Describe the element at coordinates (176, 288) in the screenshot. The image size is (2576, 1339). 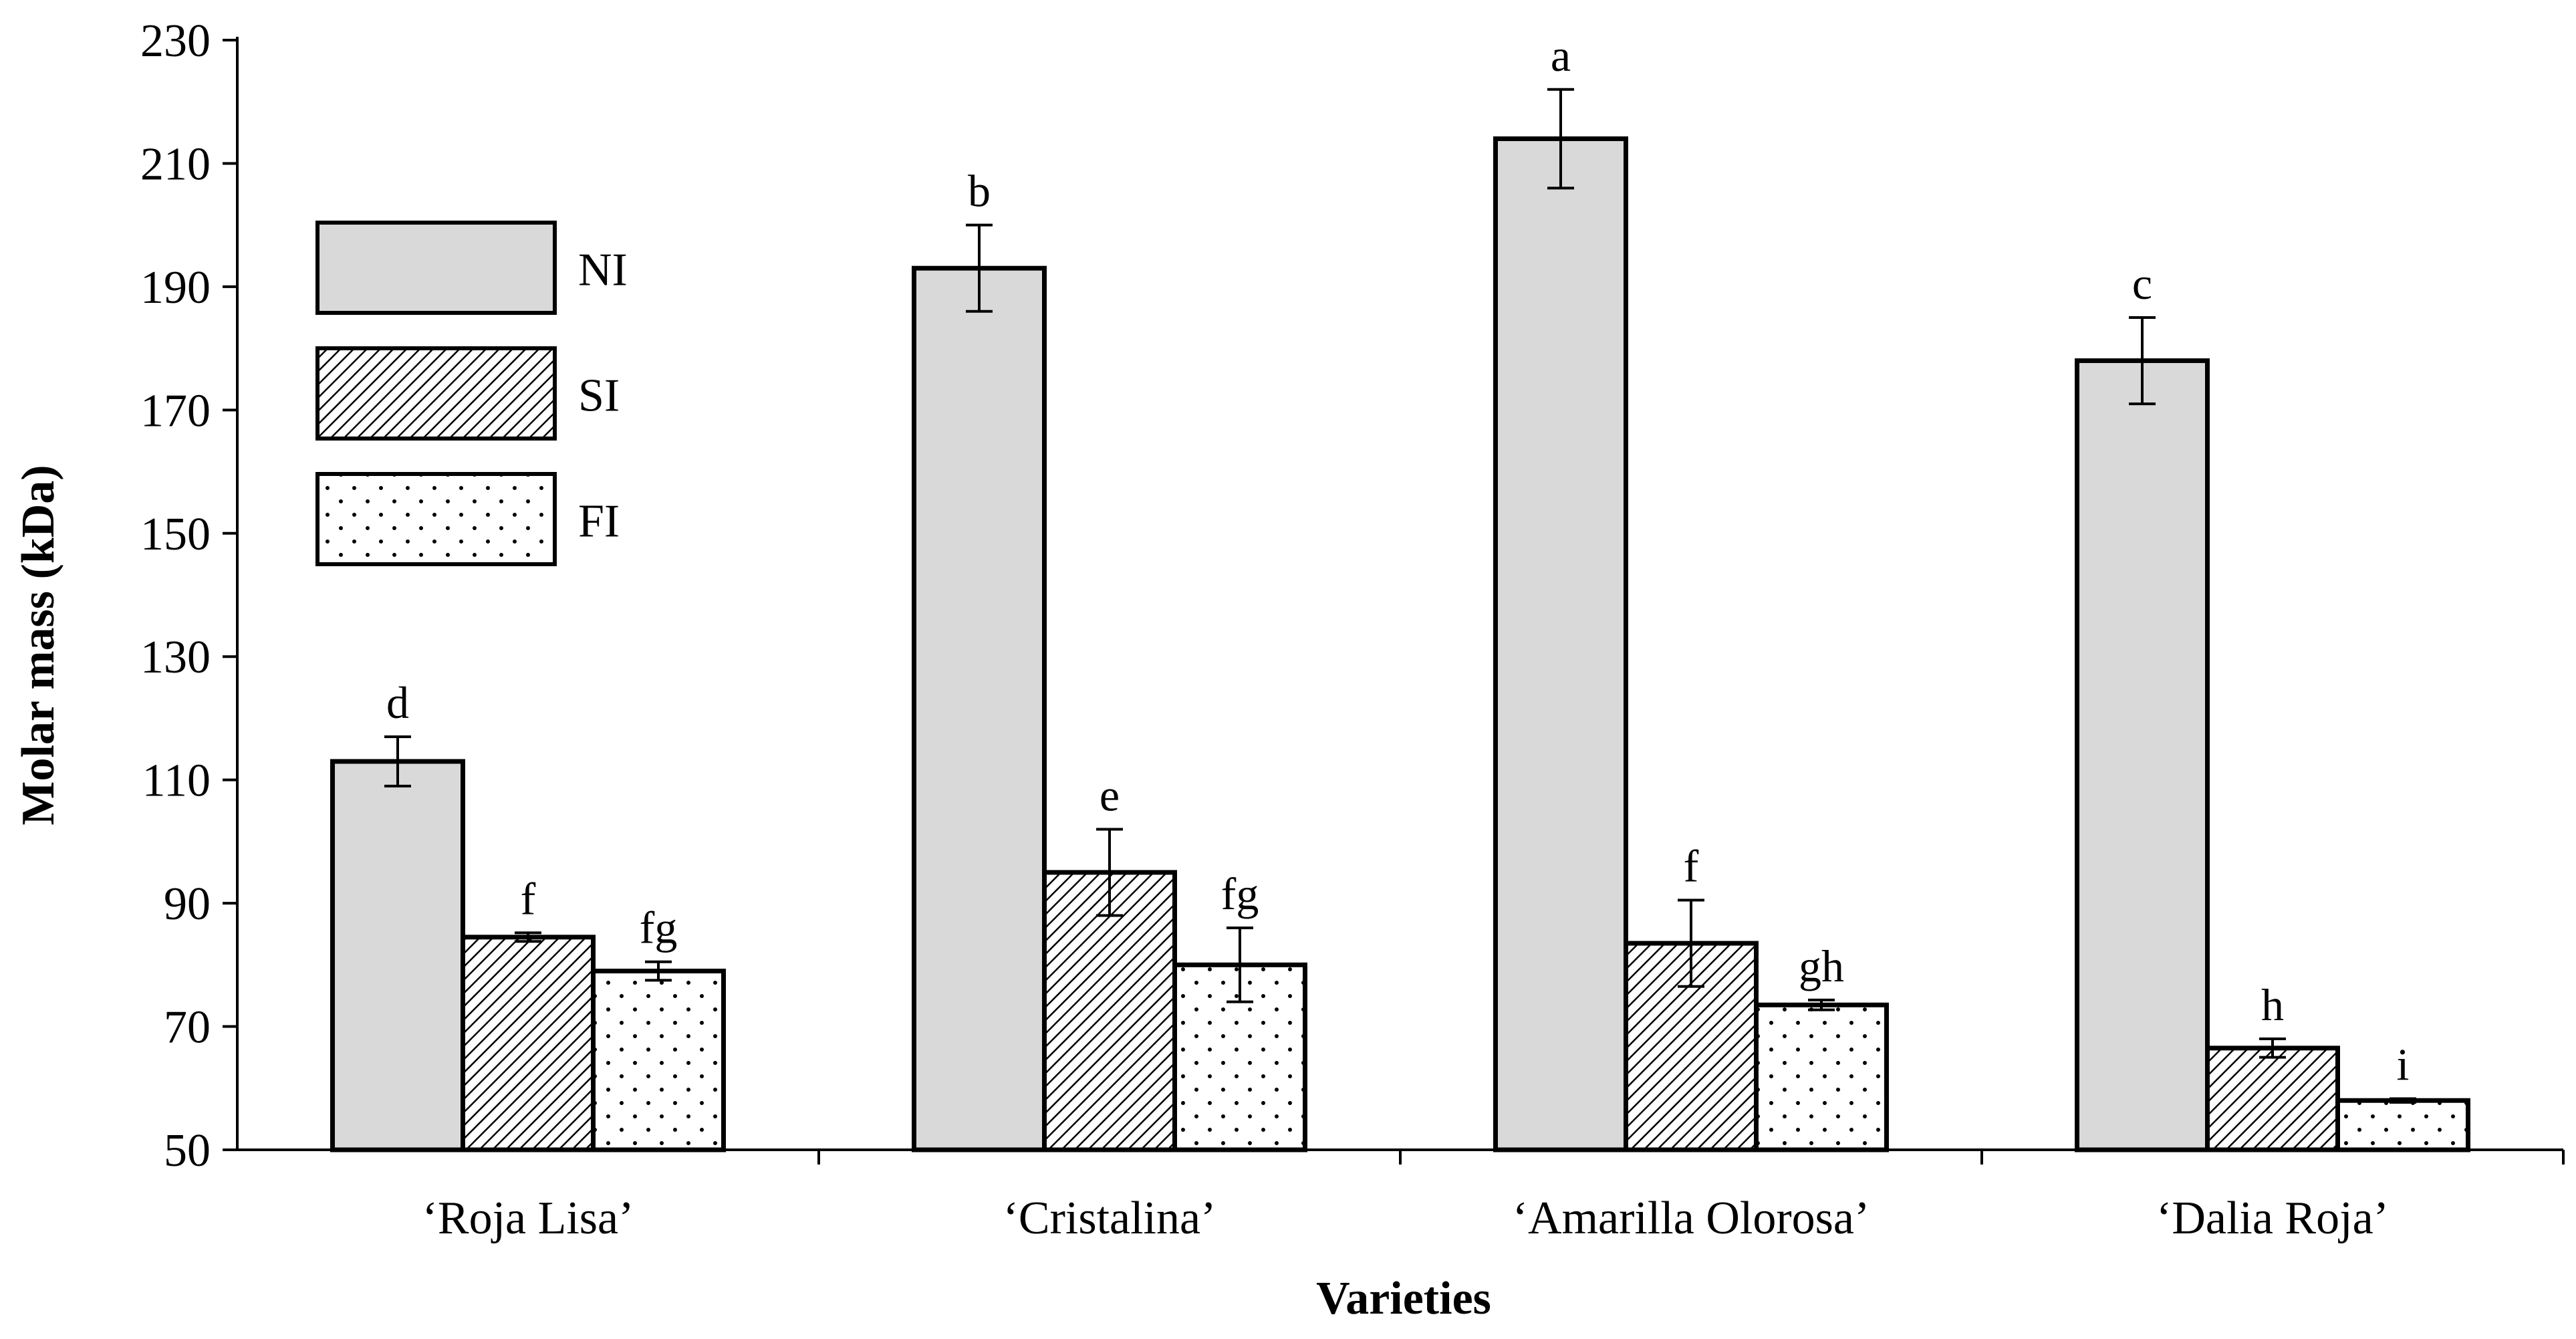
I see `y-tick-label: 190` at that location.